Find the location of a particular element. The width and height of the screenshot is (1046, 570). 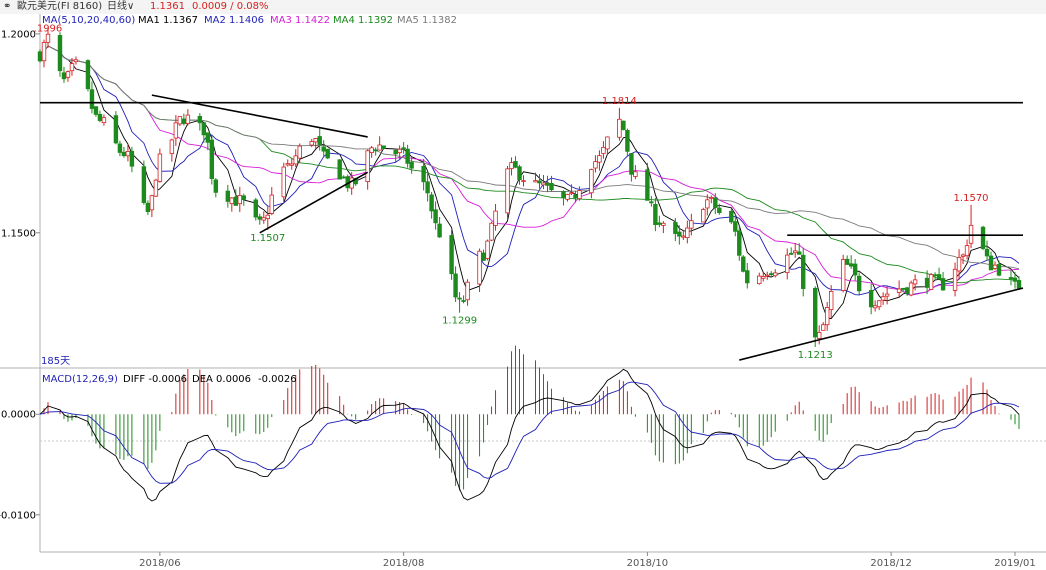

ma-legend-label: MA(5,10,20,40,60) is located at coordinates (89, 20).